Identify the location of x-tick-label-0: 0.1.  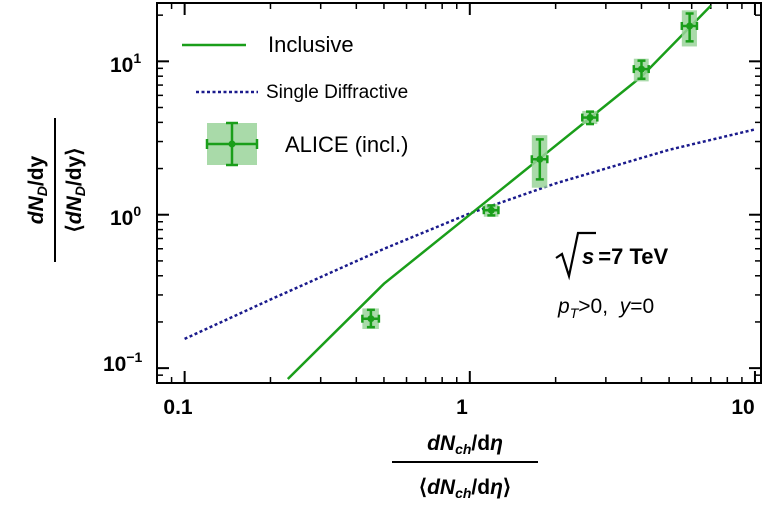
(178, 407).